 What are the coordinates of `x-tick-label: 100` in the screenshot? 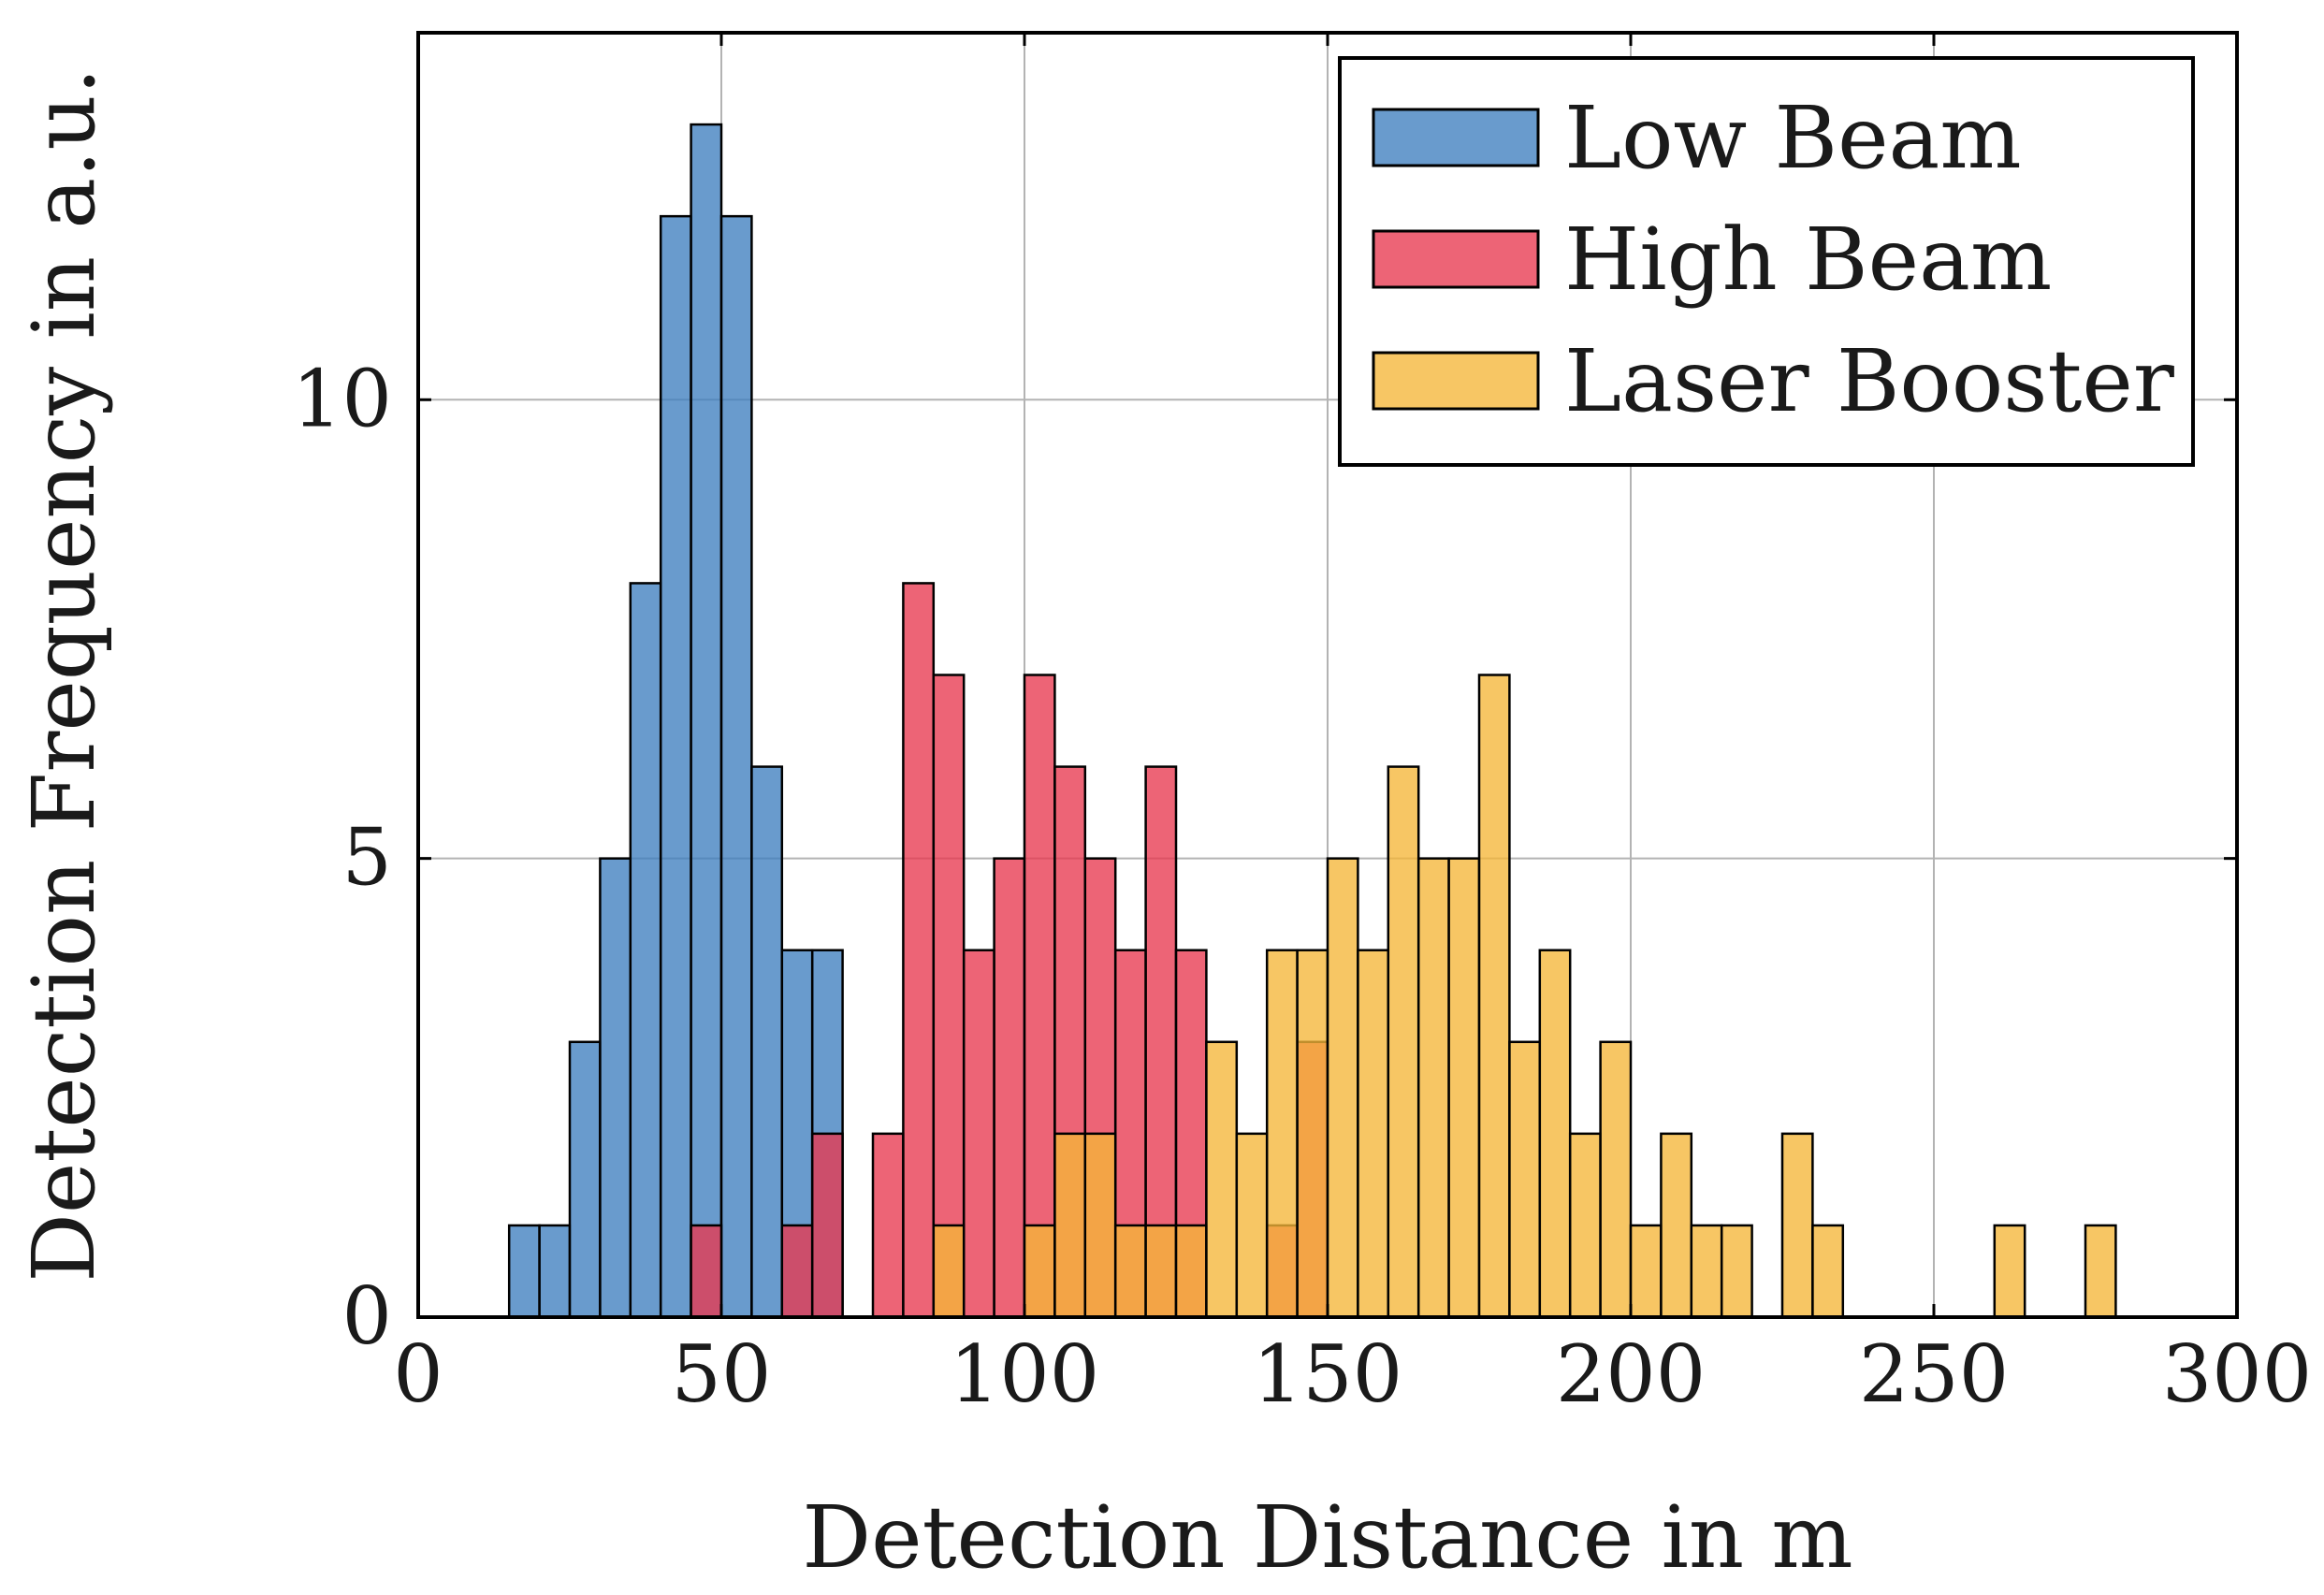 It's located at (1024, 1374).